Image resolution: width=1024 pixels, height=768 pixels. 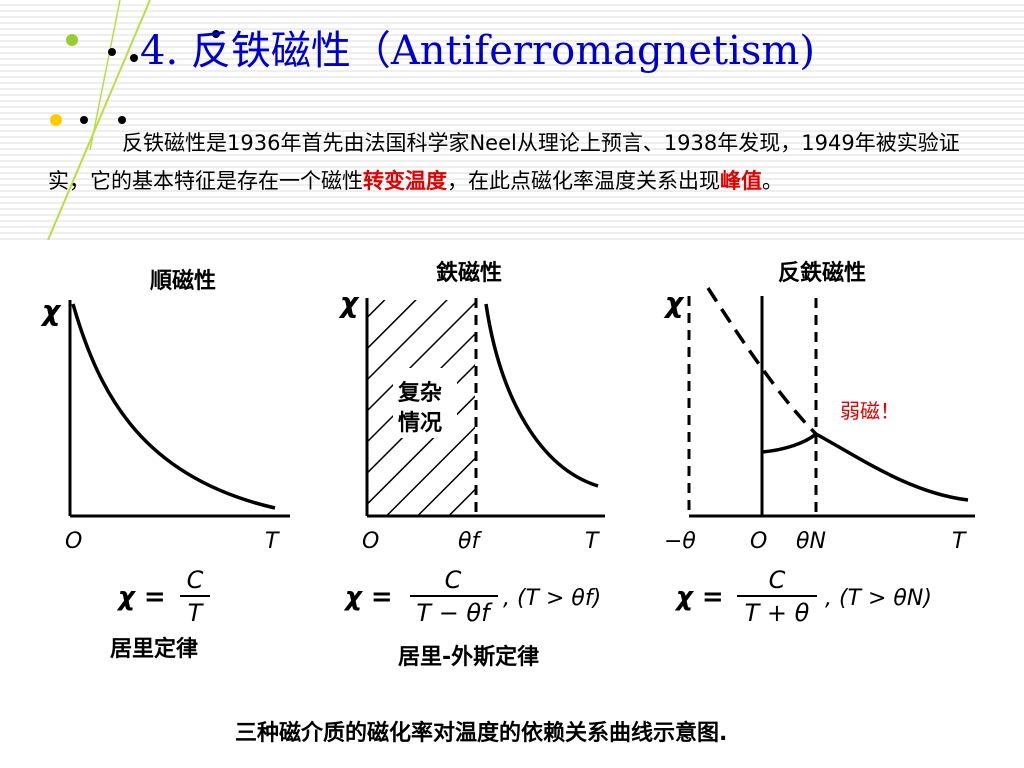 I want to click on formula-condition: , (T > θN), so click(x=878, y=598).